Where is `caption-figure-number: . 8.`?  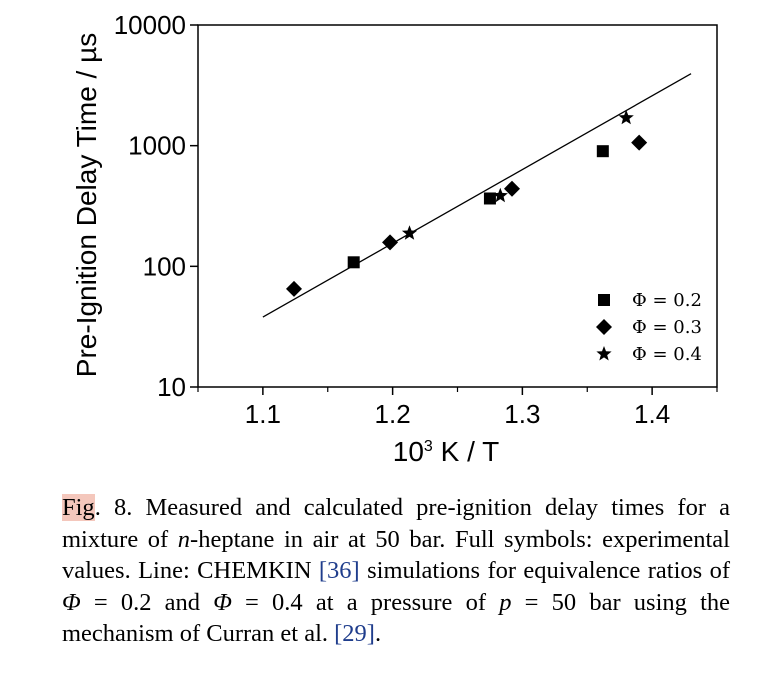
caption-figure-number: . 8. is located at coordinates (113, 507).